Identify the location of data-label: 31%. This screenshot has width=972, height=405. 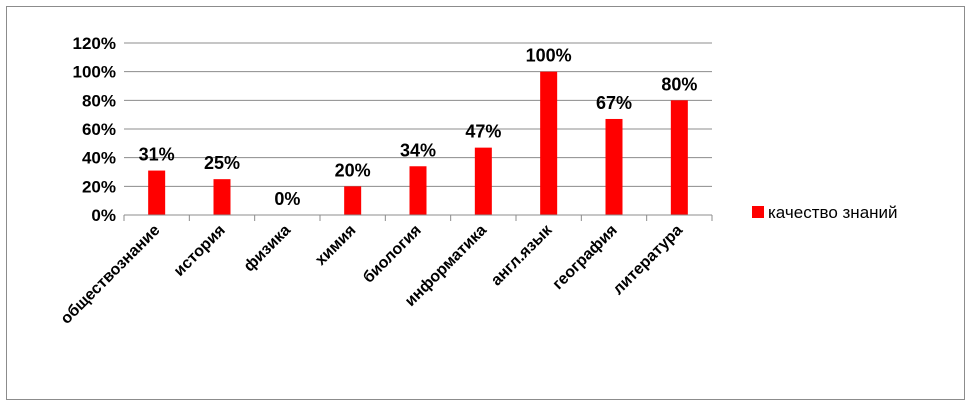
(157, 155).